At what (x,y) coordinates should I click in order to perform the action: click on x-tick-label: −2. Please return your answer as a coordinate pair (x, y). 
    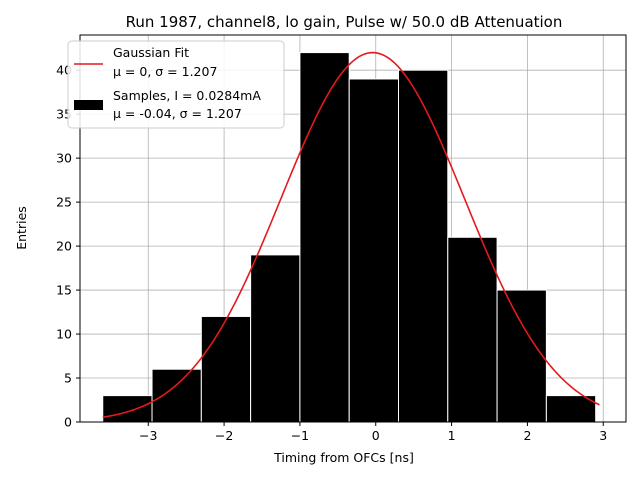
    Looking at the image, I should click on (224, 435).